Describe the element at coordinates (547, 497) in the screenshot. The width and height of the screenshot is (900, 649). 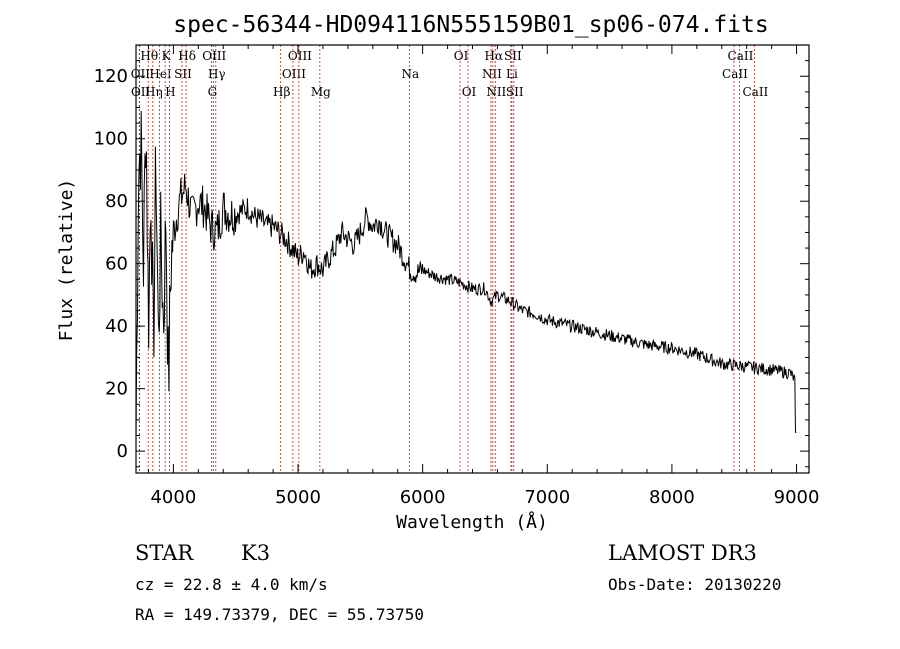
I see `x-tick-label: 7000` at that location.